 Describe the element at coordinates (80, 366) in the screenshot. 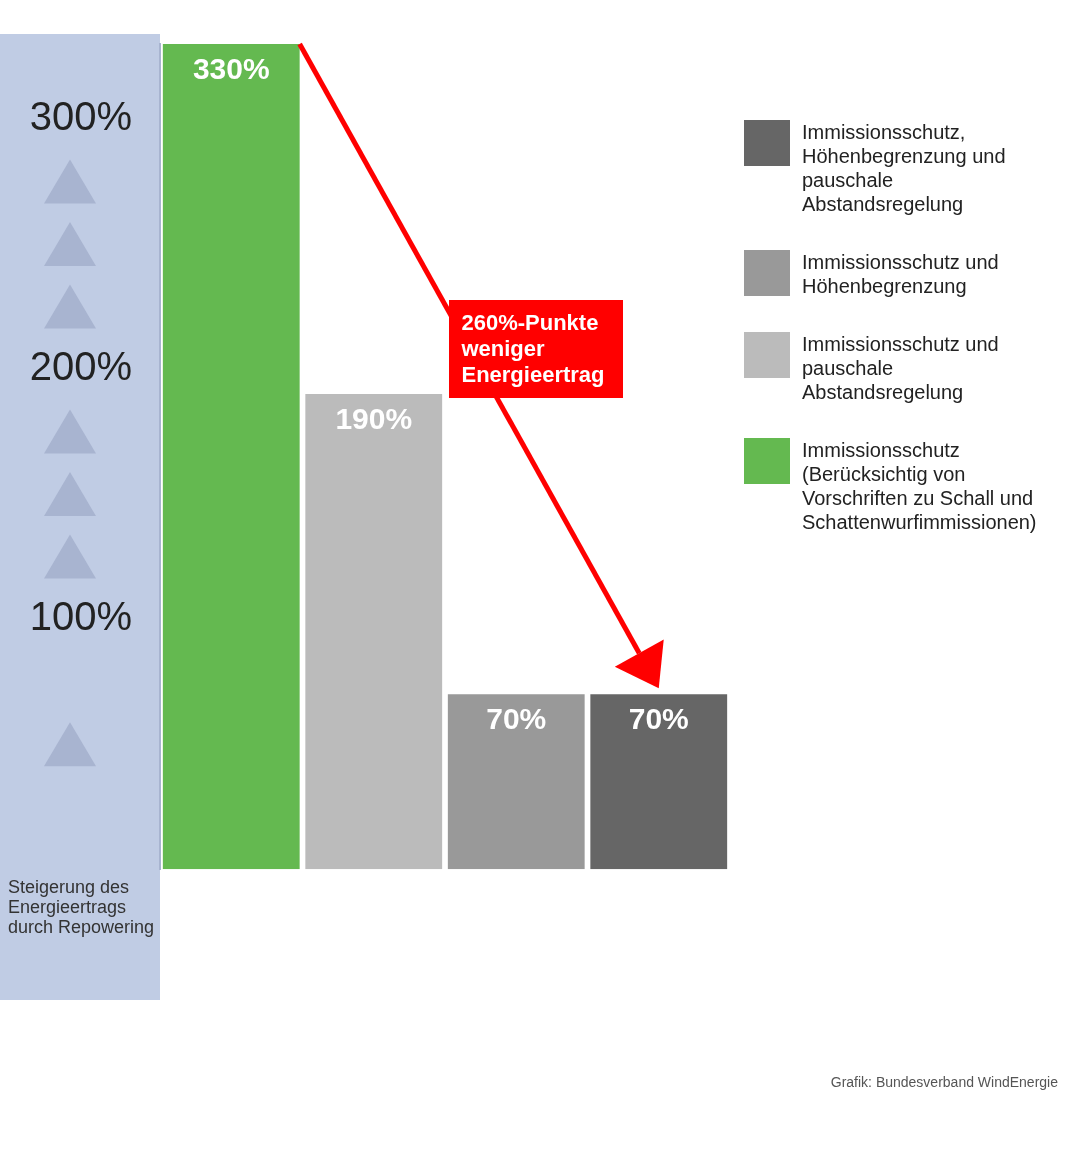

I see `y-tick-label: 200%` at that location.